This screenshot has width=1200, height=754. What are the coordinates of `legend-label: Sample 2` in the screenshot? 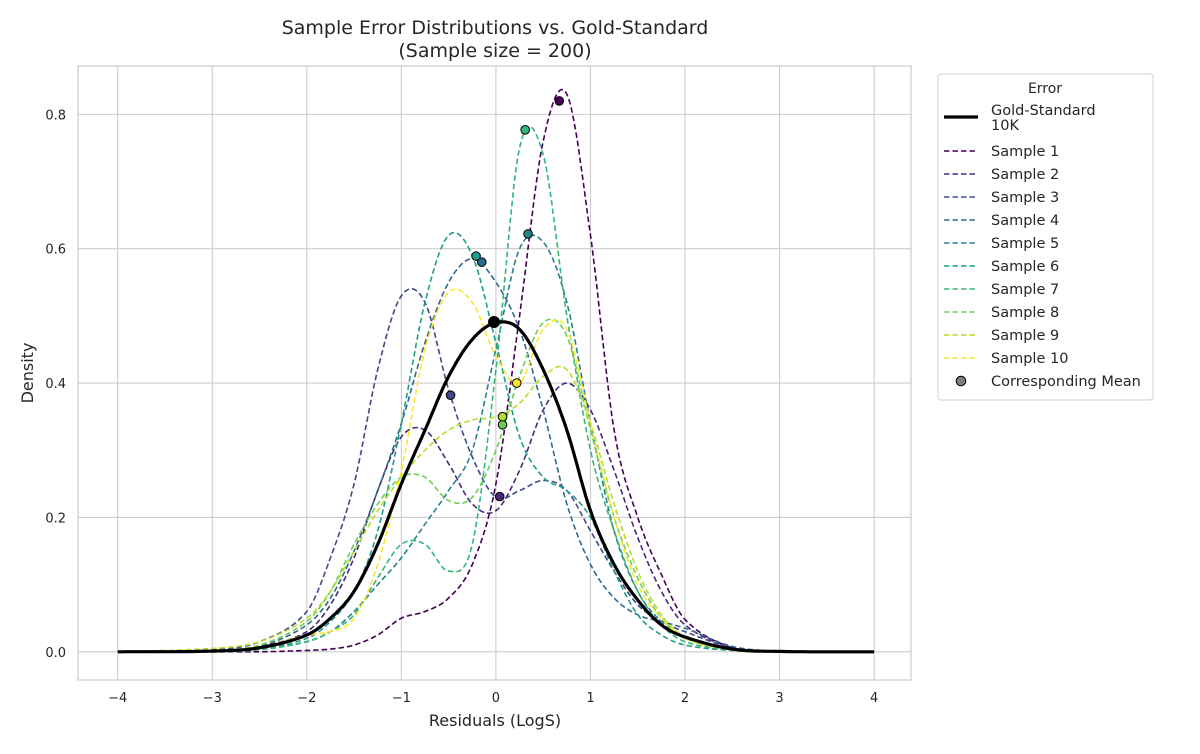 It's located at (1025, 175).